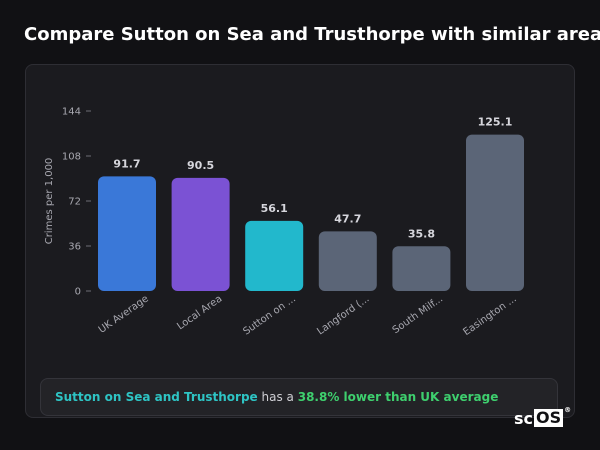 Image resolution: width=600 pixels, height=450 pixels. Describe the element at coordinates (277, 397) in the screenshot. I see `callout-text: has a` at that location.